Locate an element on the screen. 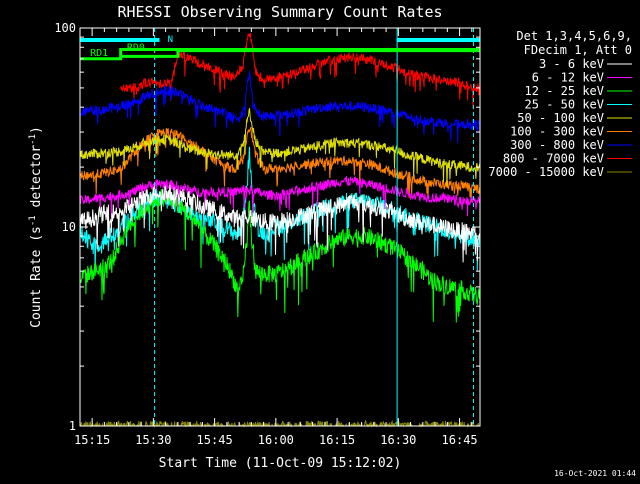 Image resolution: width=640 pixels, height=484 pixels. x-tick-label: 16:45 is located at coordinates (460, 440).